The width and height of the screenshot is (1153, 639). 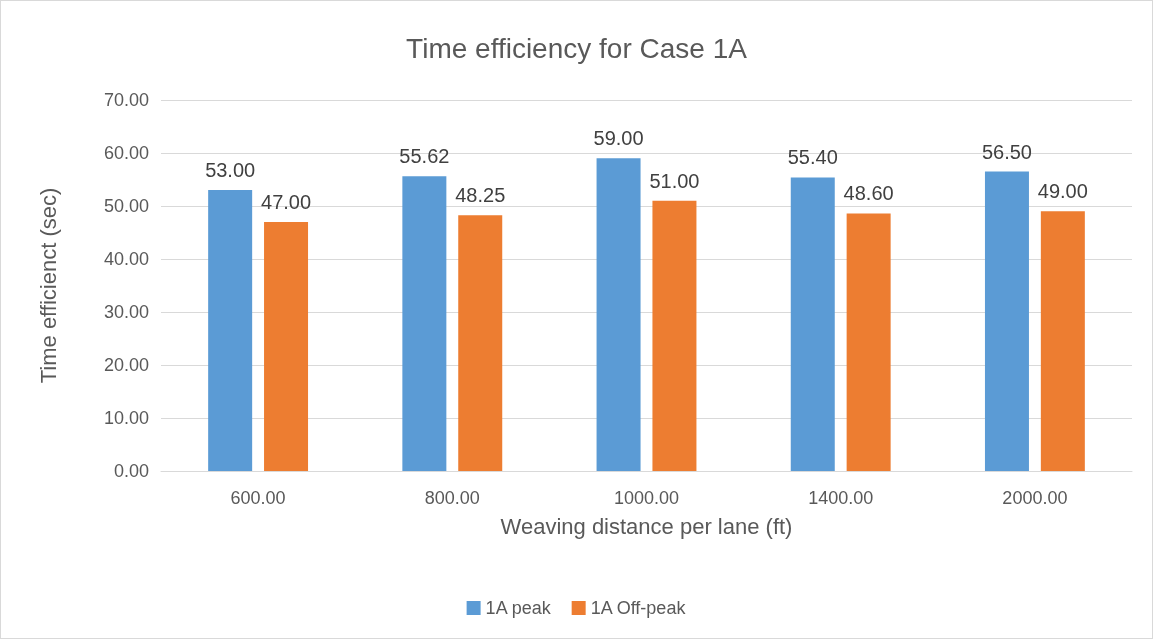 What do you see at coordinates (674, 180) in the screenshot?
I see `data-label: 51.00` at bounding box center [674, 180].